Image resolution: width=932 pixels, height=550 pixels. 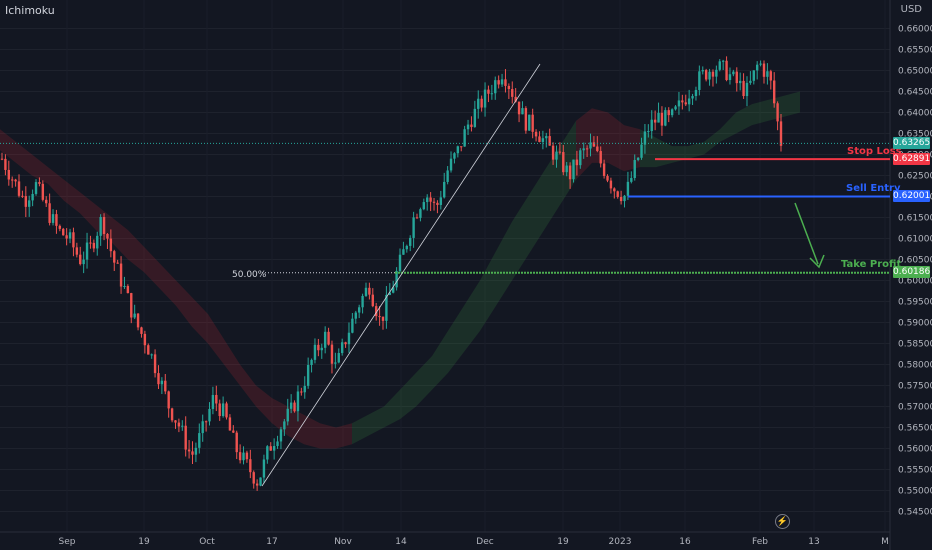 I want to click on time-tick-label: Feb, so click(x=760, y=542).